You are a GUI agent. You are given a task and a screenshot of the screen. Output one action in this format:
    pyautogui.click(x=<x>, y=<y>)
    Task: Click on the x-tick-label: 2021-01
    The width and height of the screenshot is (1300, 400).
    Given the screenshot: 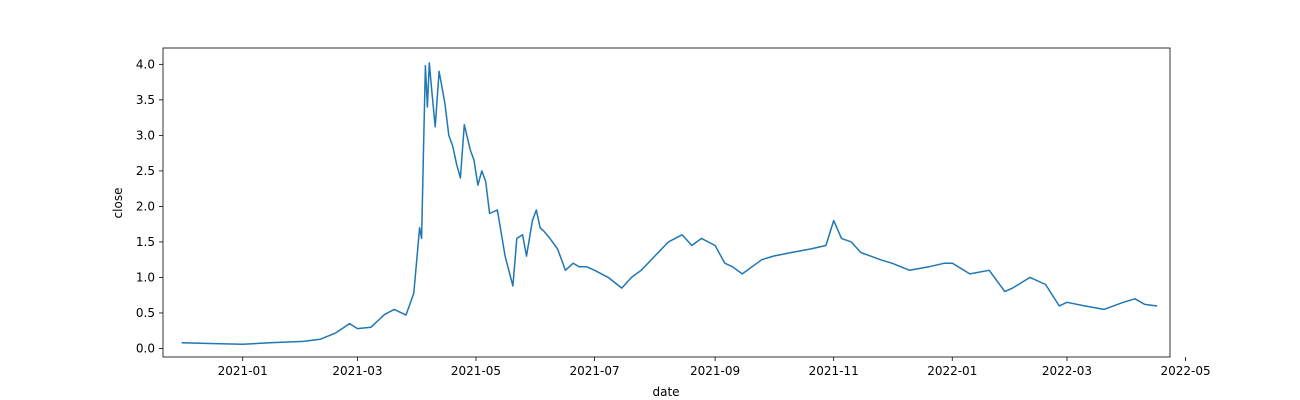 What is the action you would take?
    pyautogui.click(x=243, y=371)
    